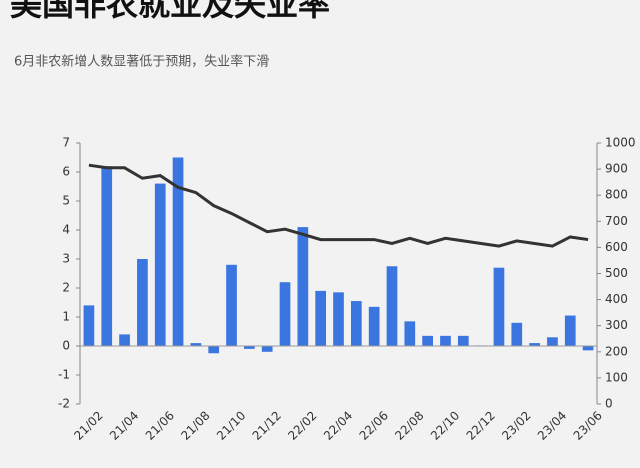  Describe the element at coordinates (267, 425) in the screenshot. I see `x-tick-label: 21/12` at that location.